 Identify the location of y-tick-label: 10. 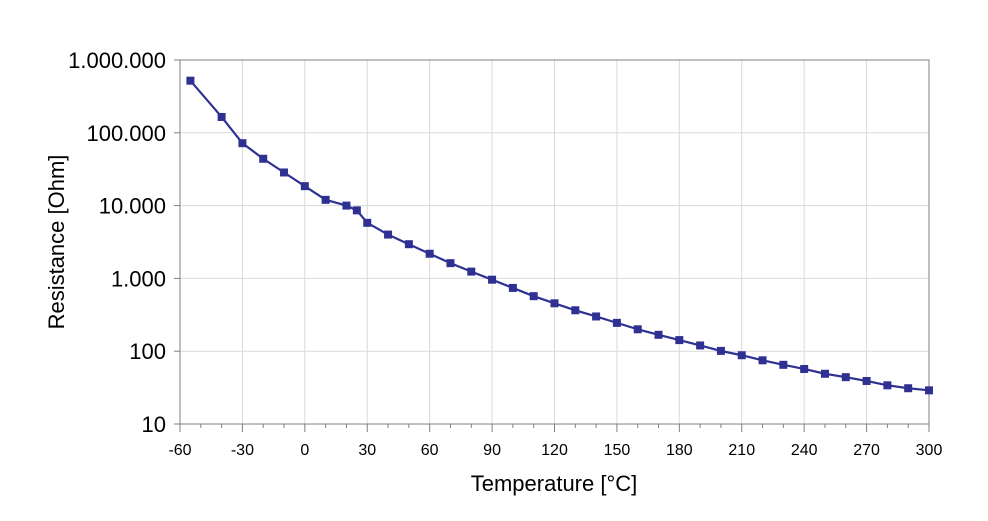
(154, 424).